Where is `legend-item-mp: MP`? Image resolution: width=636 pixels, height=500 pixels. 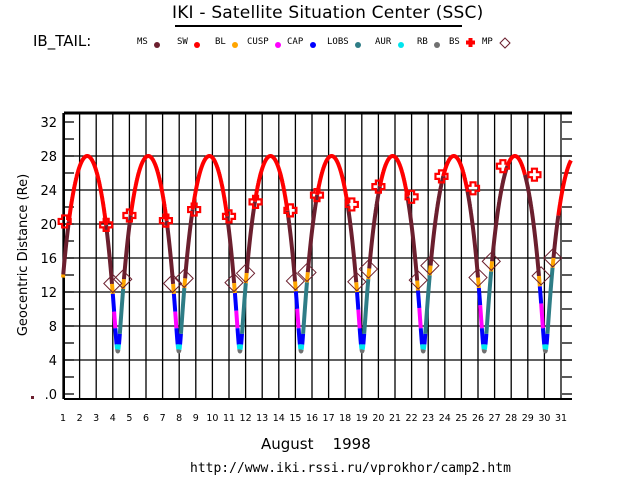
legend-item-mp: MP is located at coordinates (496, 43).